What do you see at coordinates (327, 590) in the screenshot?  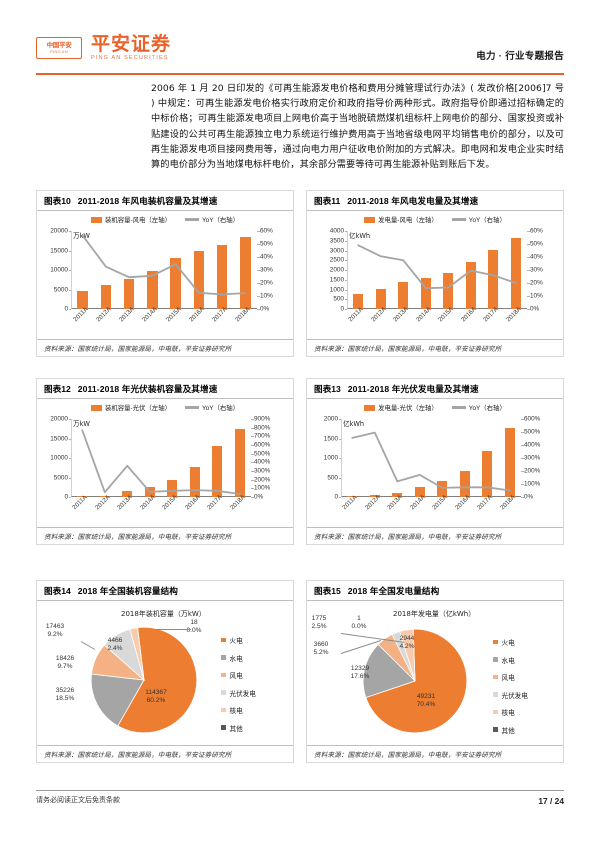 I see `figure-15-number: 图表15` at bounding box center [327, 590].